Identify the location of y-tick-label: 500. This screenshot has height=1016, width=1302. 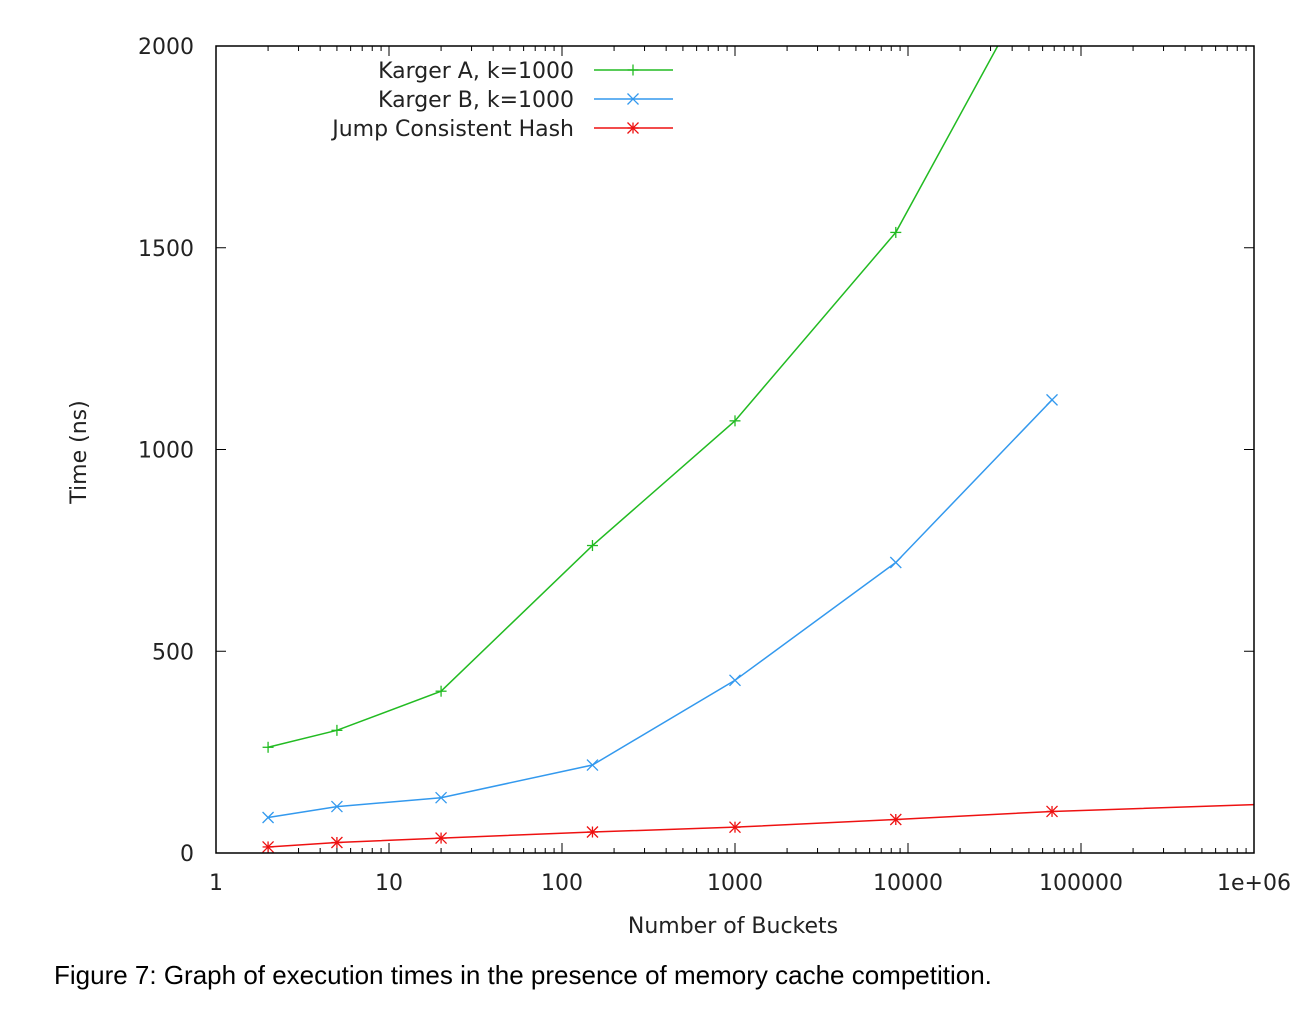
(173, 652).